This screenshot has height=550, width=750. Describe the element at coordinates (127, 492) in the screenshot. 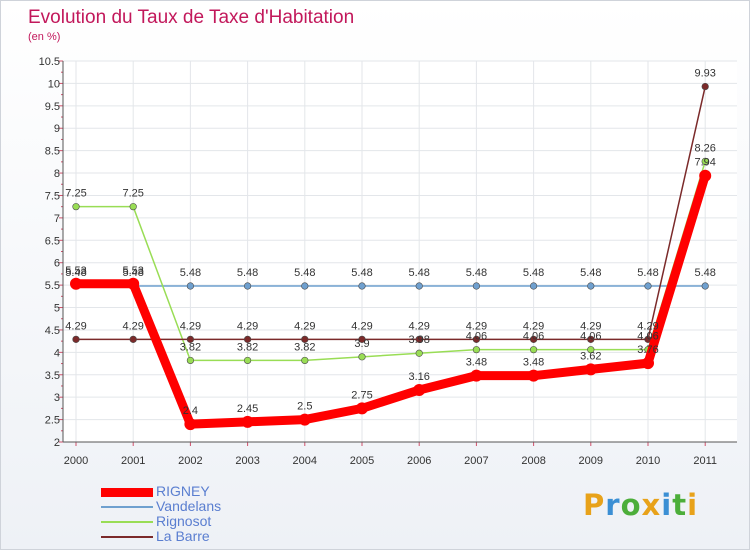

I see `legend-swatch-rigney` at that location.